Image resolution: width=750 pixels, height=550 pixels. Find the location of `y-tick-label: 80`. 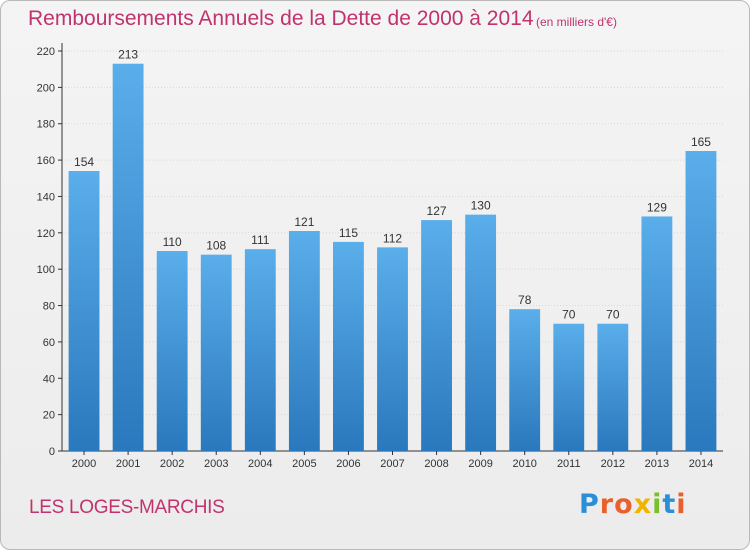

y-tick-label: 80 is located at coordinates (49, 307).